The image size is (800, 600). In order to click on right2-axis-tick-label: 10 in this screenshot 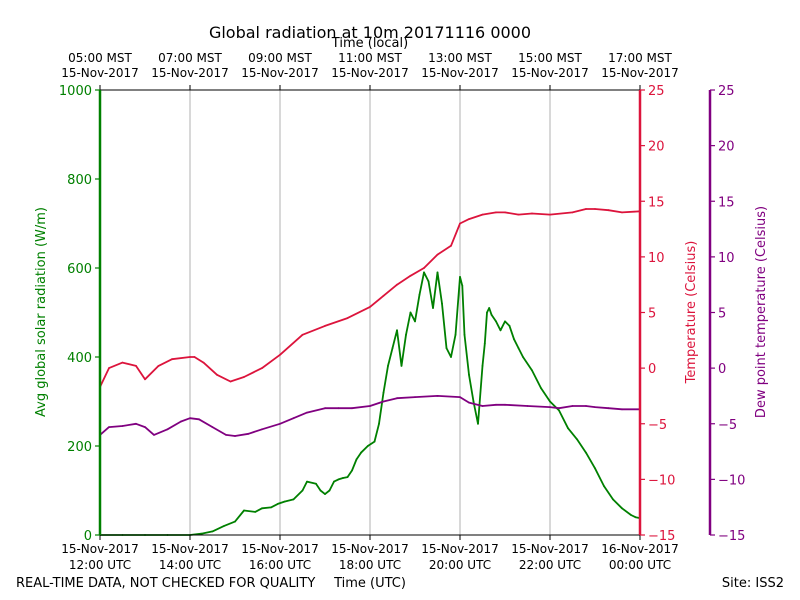, I will do `click(726, 258)`.